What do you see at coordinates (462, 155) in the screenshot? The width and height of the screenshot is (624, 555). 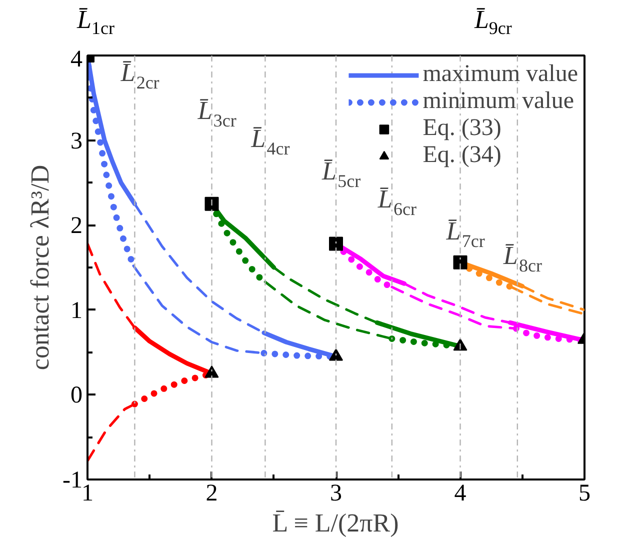 I see `legend-label: Eq. (34)` at bounding box center [462, 155].